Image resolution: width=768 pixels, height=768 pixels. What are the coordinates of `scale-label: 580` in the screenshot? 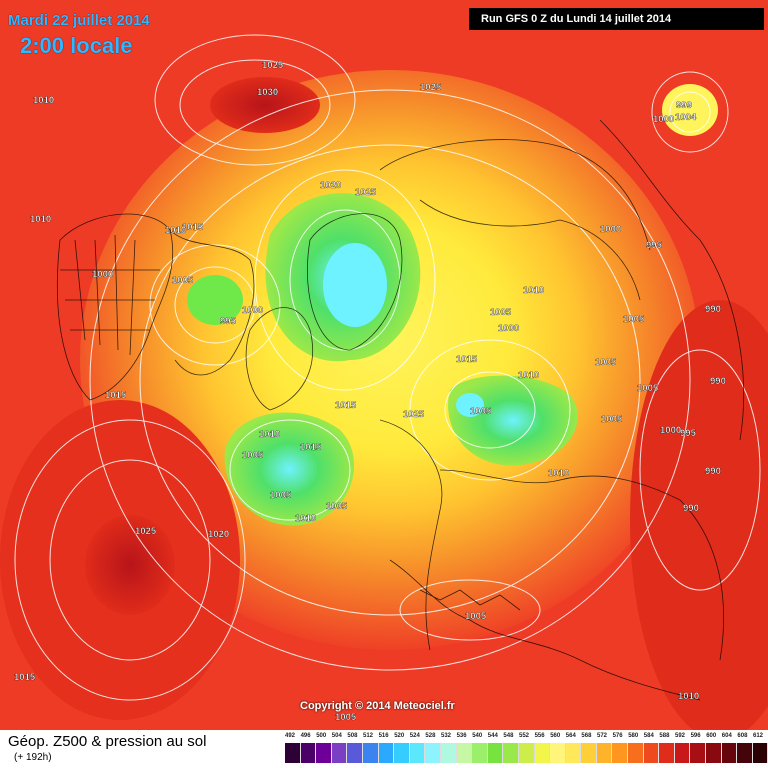 It's located at (633, 736).